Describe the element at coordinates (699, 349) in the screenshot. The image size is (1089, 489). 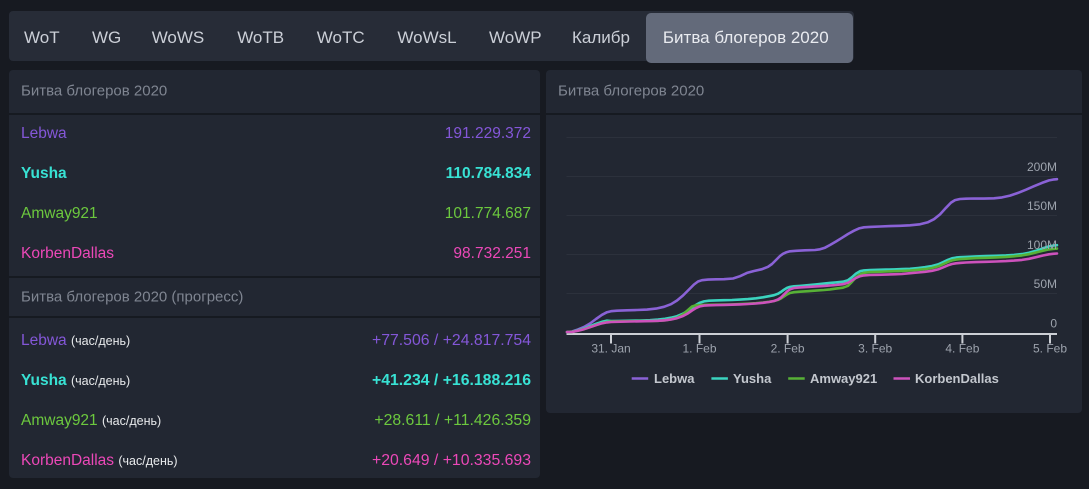
I see `svg-text: 1. Feb` at that location.